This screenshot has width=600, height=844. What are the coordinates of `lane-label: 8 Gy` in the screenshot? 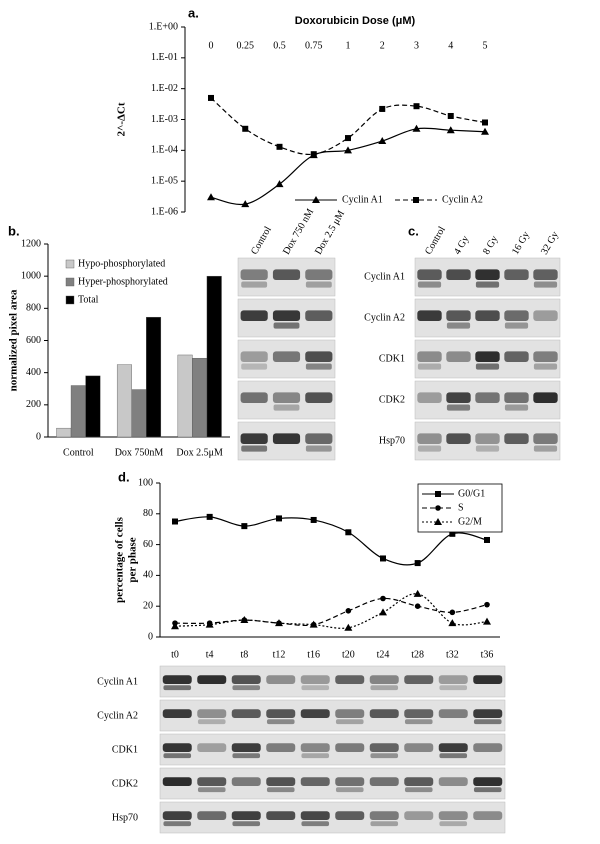 It's located at (490, 245).